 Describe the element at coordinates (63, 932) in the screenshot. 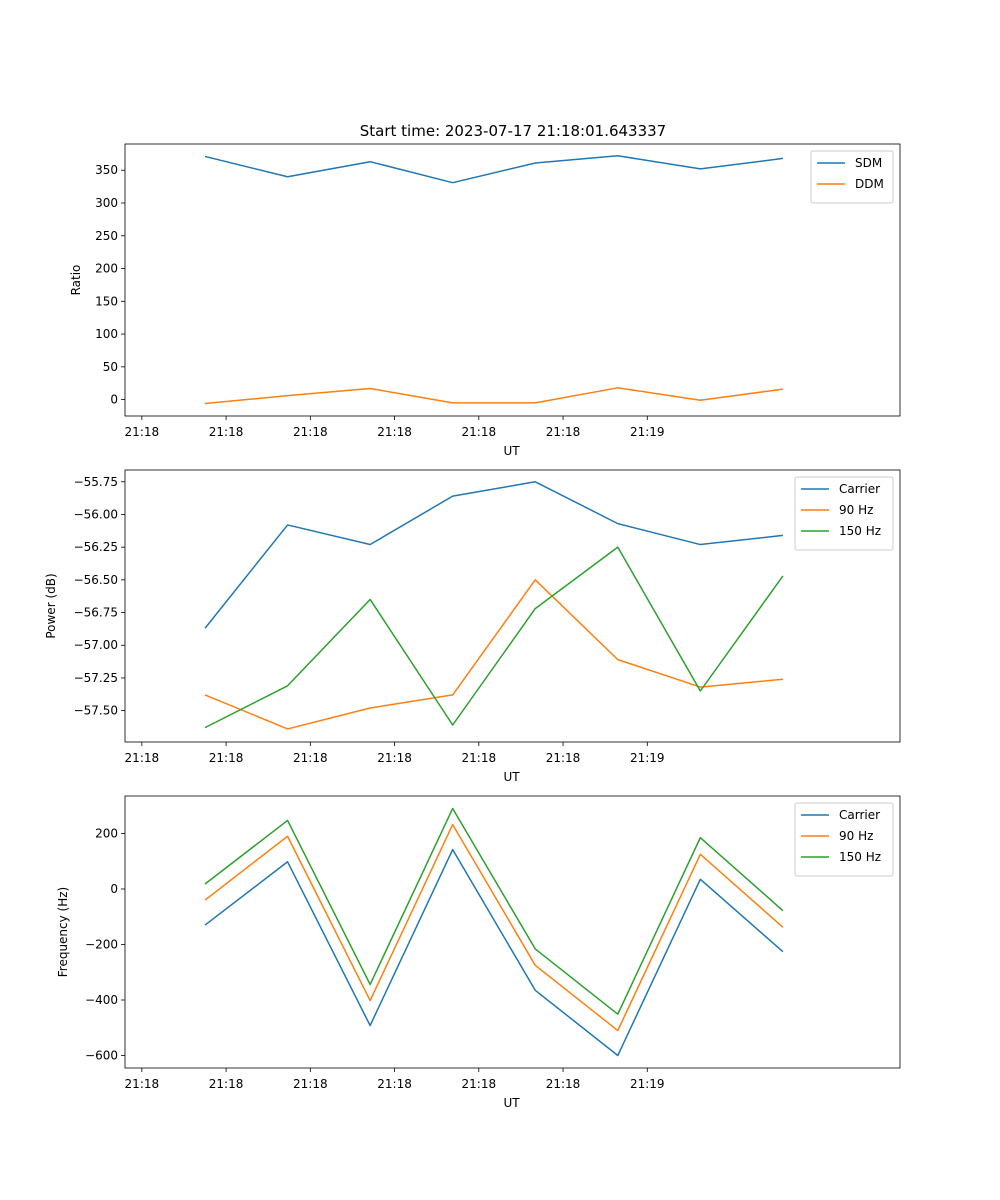

I see `y-axis-label: Frequency (Hz)` at that location.